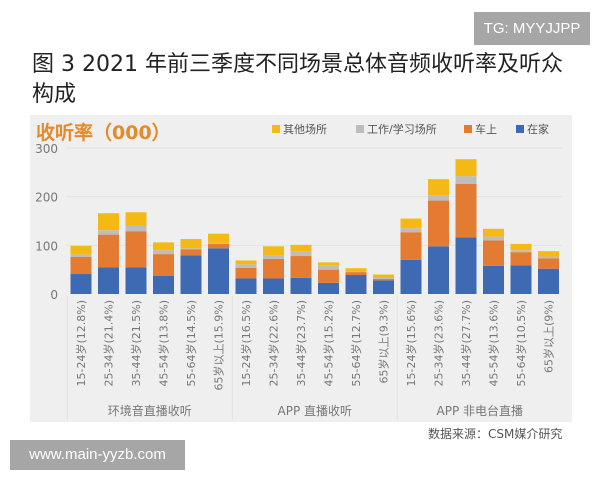 This screenshot has width=600, height=480. Describe the element at coordinates (109, 343) in the screenshot. I see `x-tick-label: 25-34岁(21.4%)` at that location.